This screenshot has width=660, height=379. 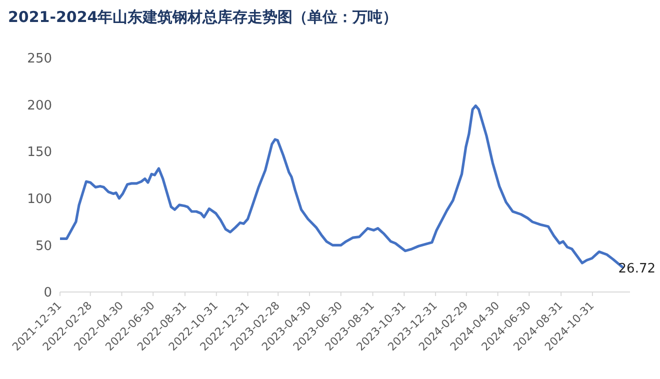 I want to click on y-tick-label: 250, so click(x=39, y=59).